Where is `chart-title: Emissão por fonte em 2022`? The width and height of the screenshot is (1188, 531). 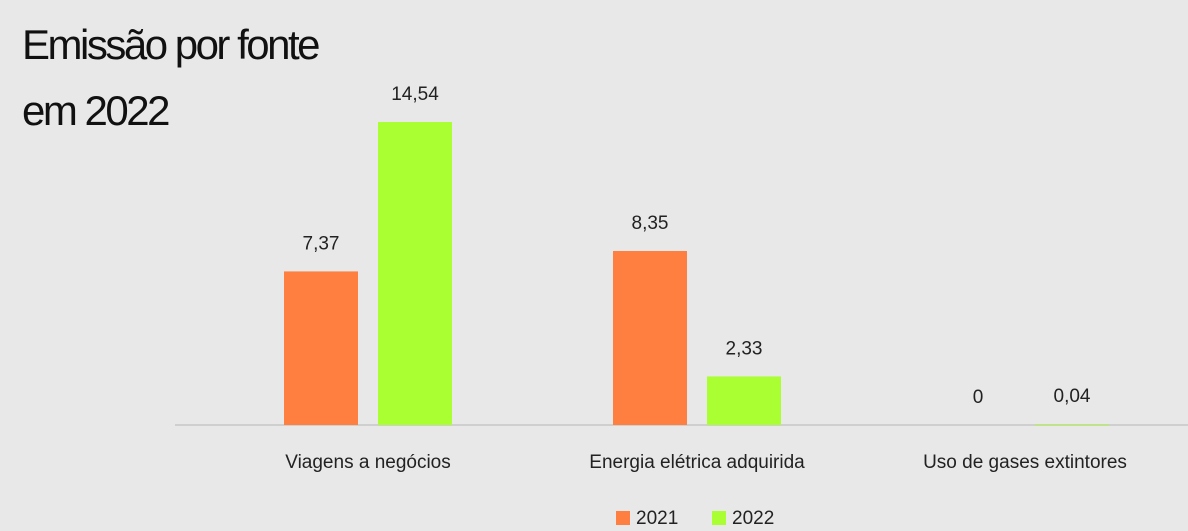 chart-title: Emissão por fonte em 2022 is located at coordinates (171, 77).